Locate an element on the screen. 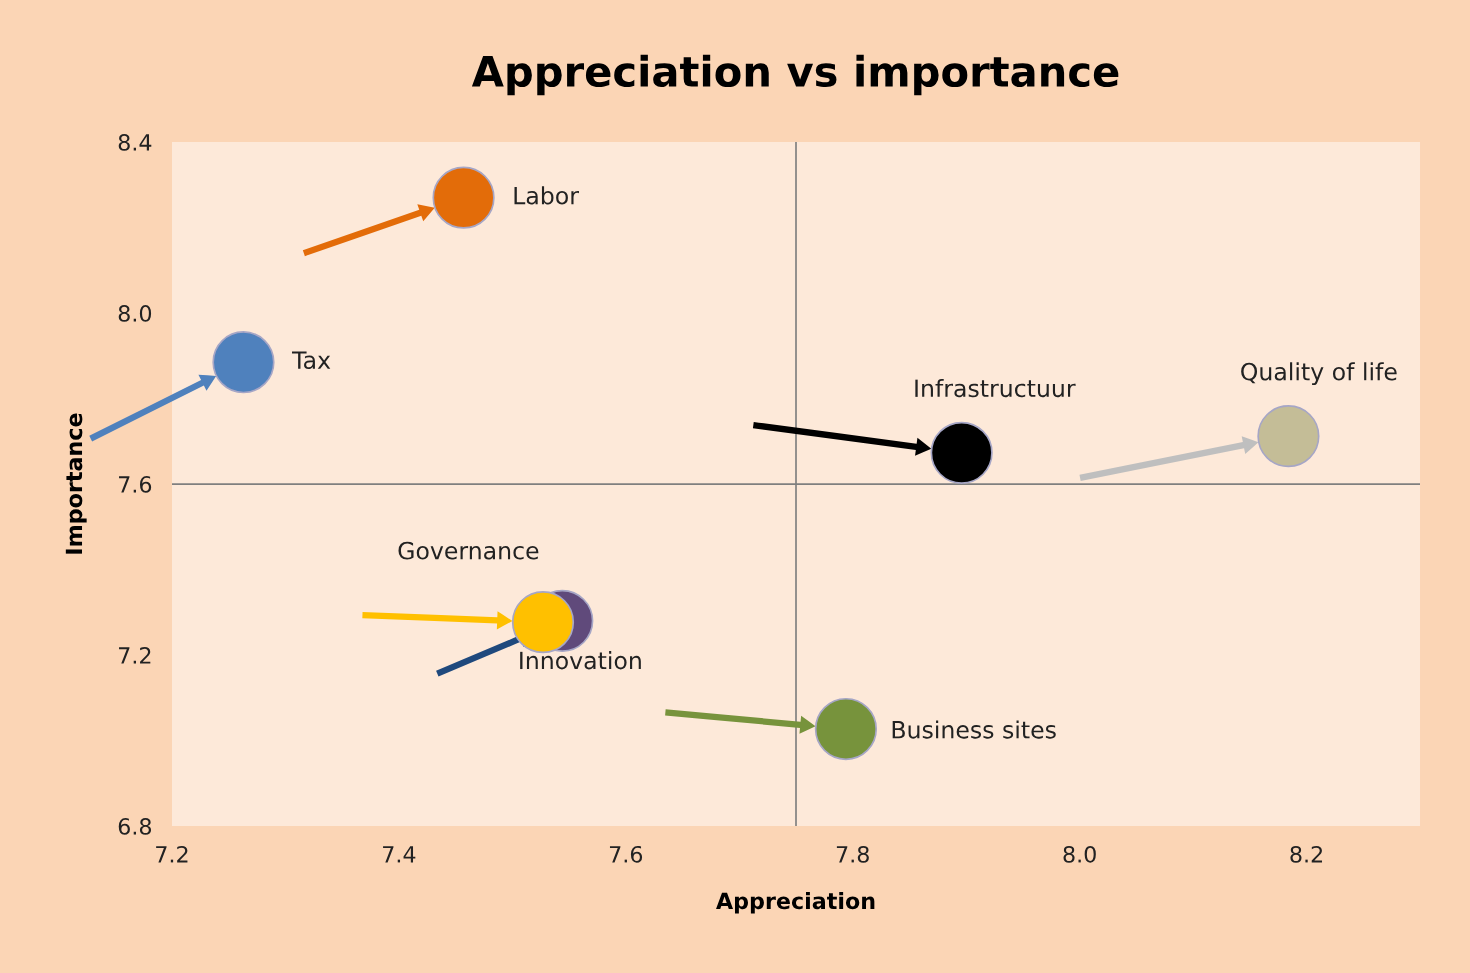 Image resolution: width=1470 pixels, height=973 pixels. y-tick-label: 8.4 is located at coordinates (135, 142).